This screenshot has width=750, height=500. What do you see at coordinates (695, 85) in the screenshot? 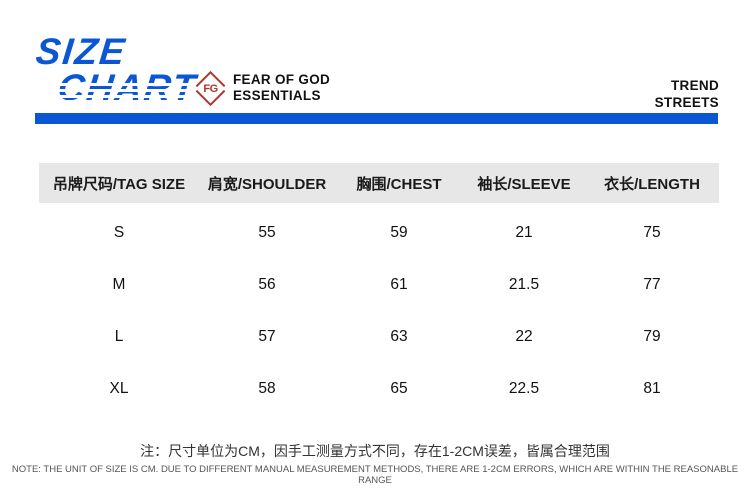
I see `trend-line1: TREND` at bounding box center [695, 85].